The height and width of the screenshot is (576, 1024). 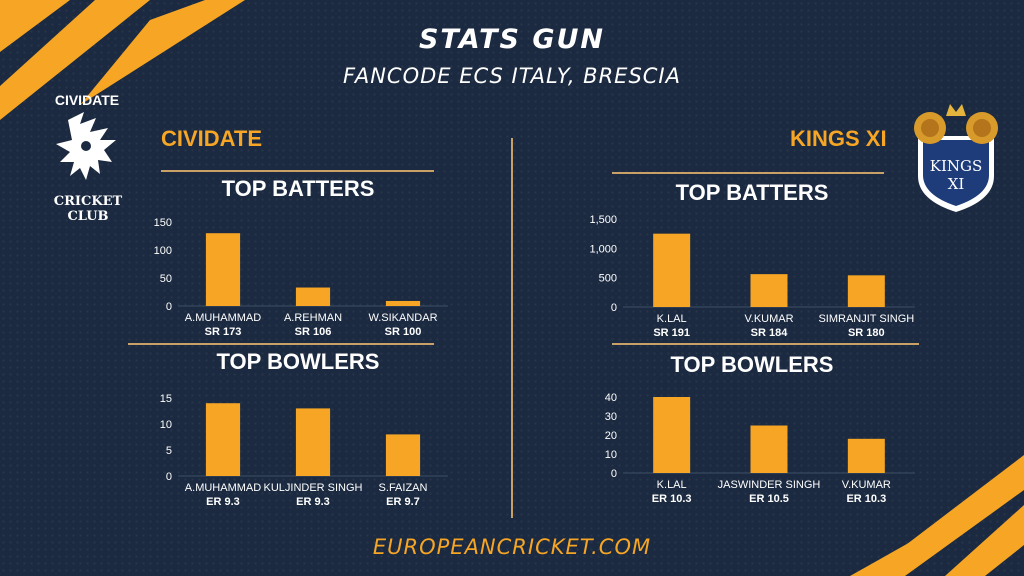 I want to click on category-label: S.FAIZAN, so click(x=403, y=488).